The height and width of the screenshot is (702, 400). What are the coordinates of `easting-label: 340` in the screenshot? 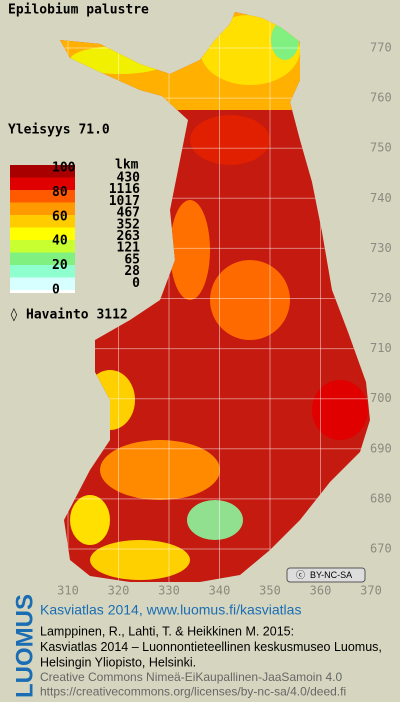 It's located at (220, 591).